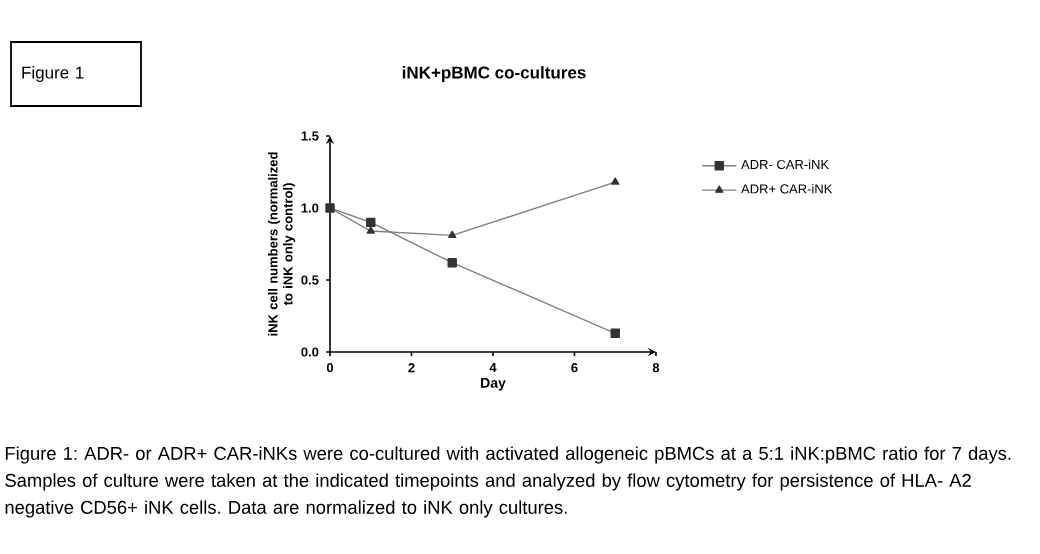 The width and height of the screenshot is (1040, 554). I want to click on chart-title: iNK+pBMC co-cultures, so click(494, 74).